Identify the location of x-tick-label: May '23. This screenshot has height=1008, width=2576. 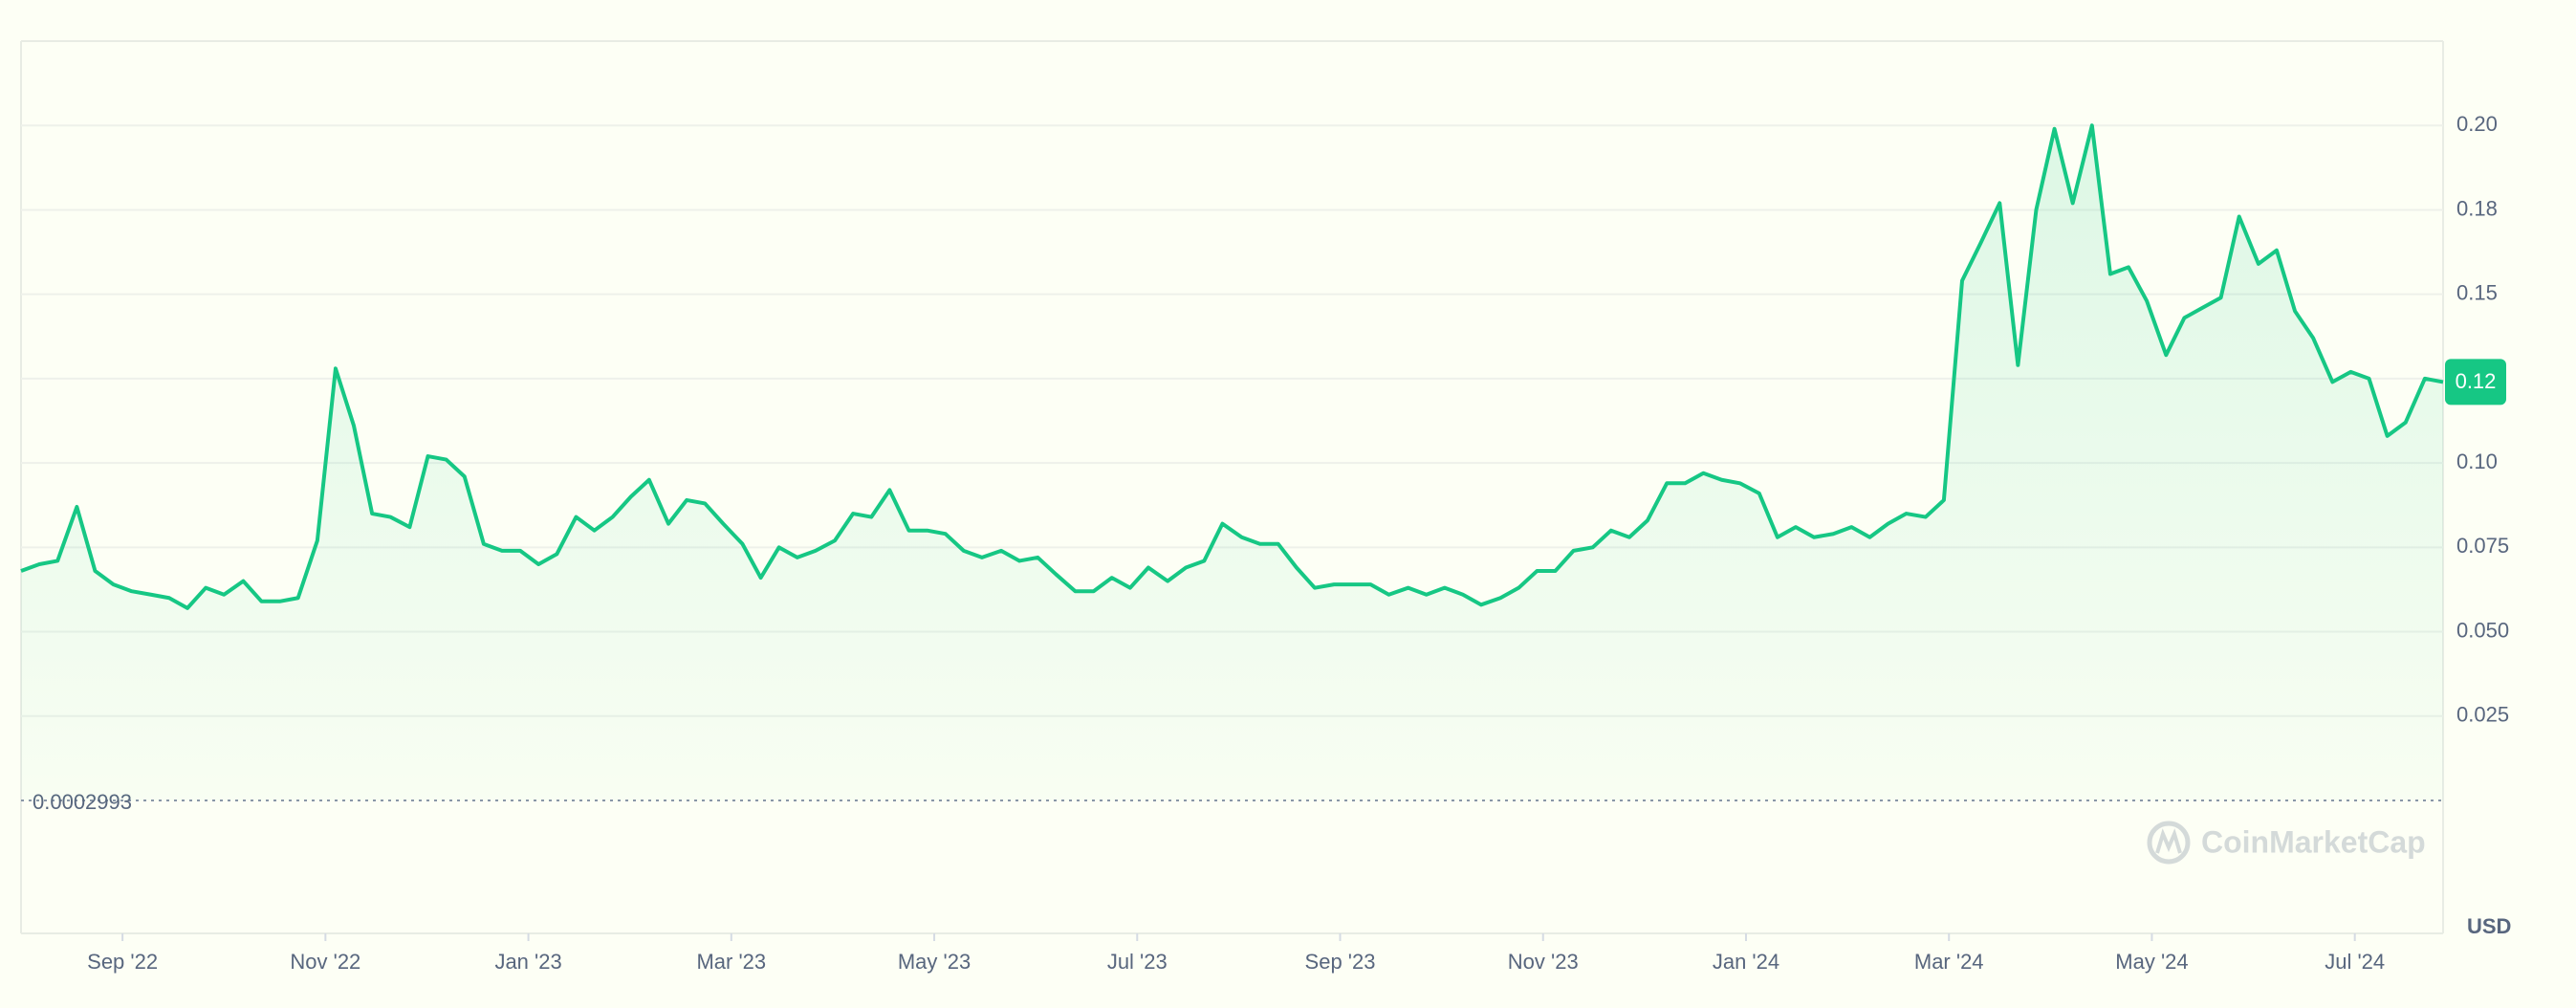
(934, 962).